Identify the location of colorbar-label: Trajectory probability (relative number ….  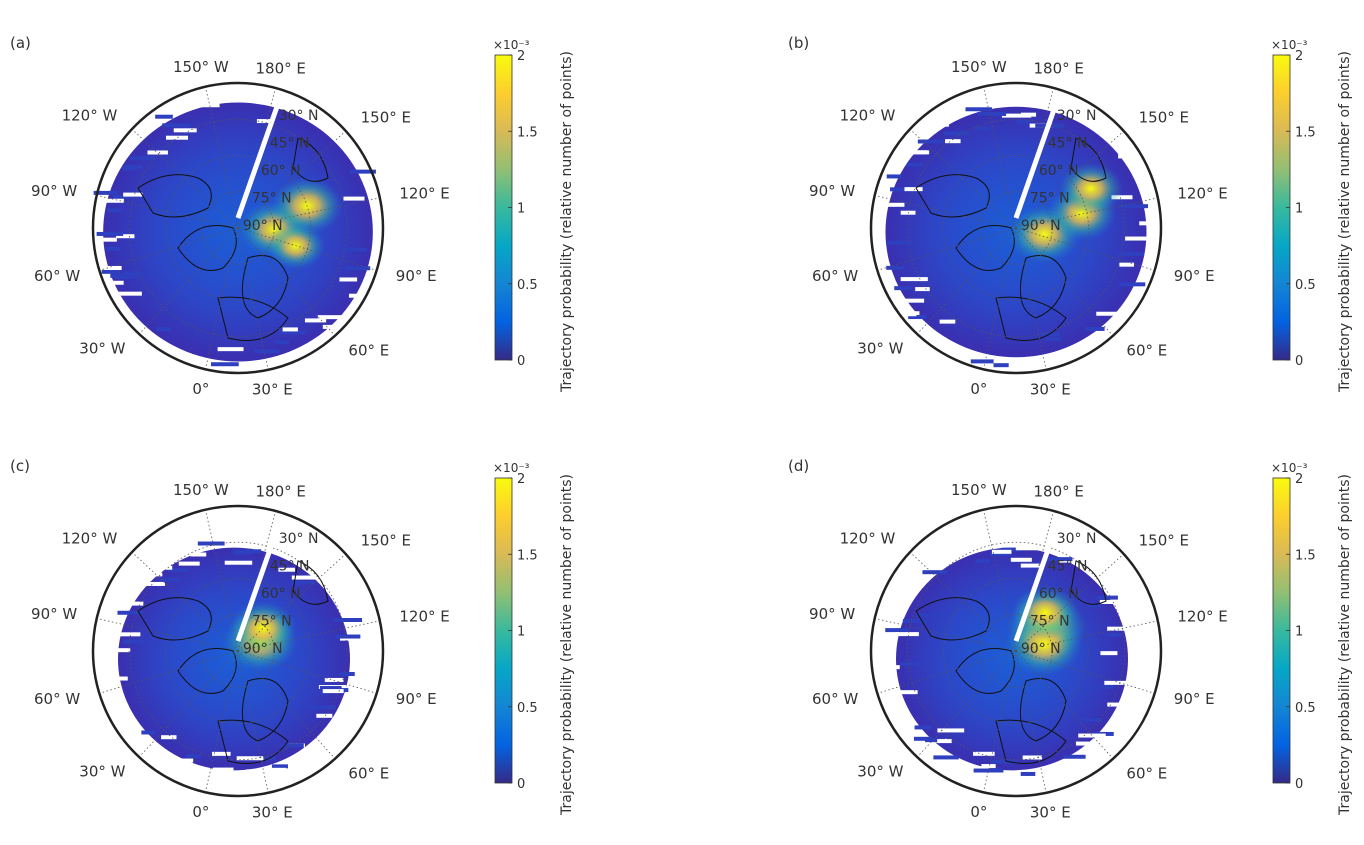
(1345, 222).